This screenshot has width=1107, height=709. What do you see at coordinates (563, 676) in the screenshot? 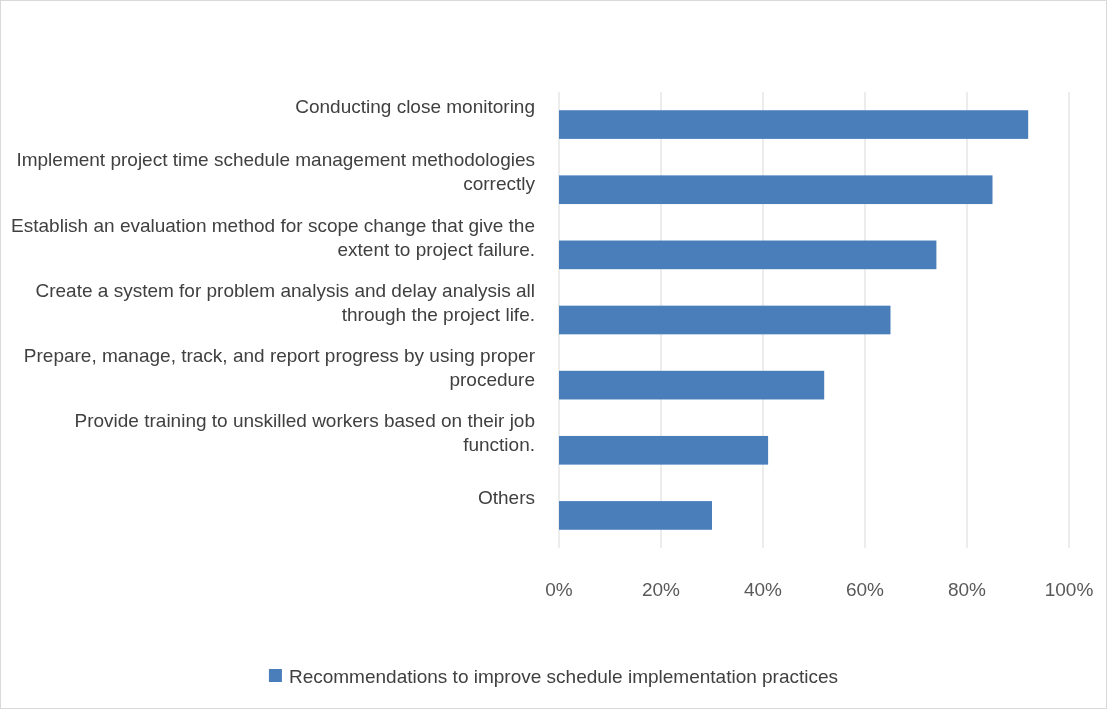
I see `legend-label: Recommendations to improve schedule implementation practices` at bounding box center [563, 676].